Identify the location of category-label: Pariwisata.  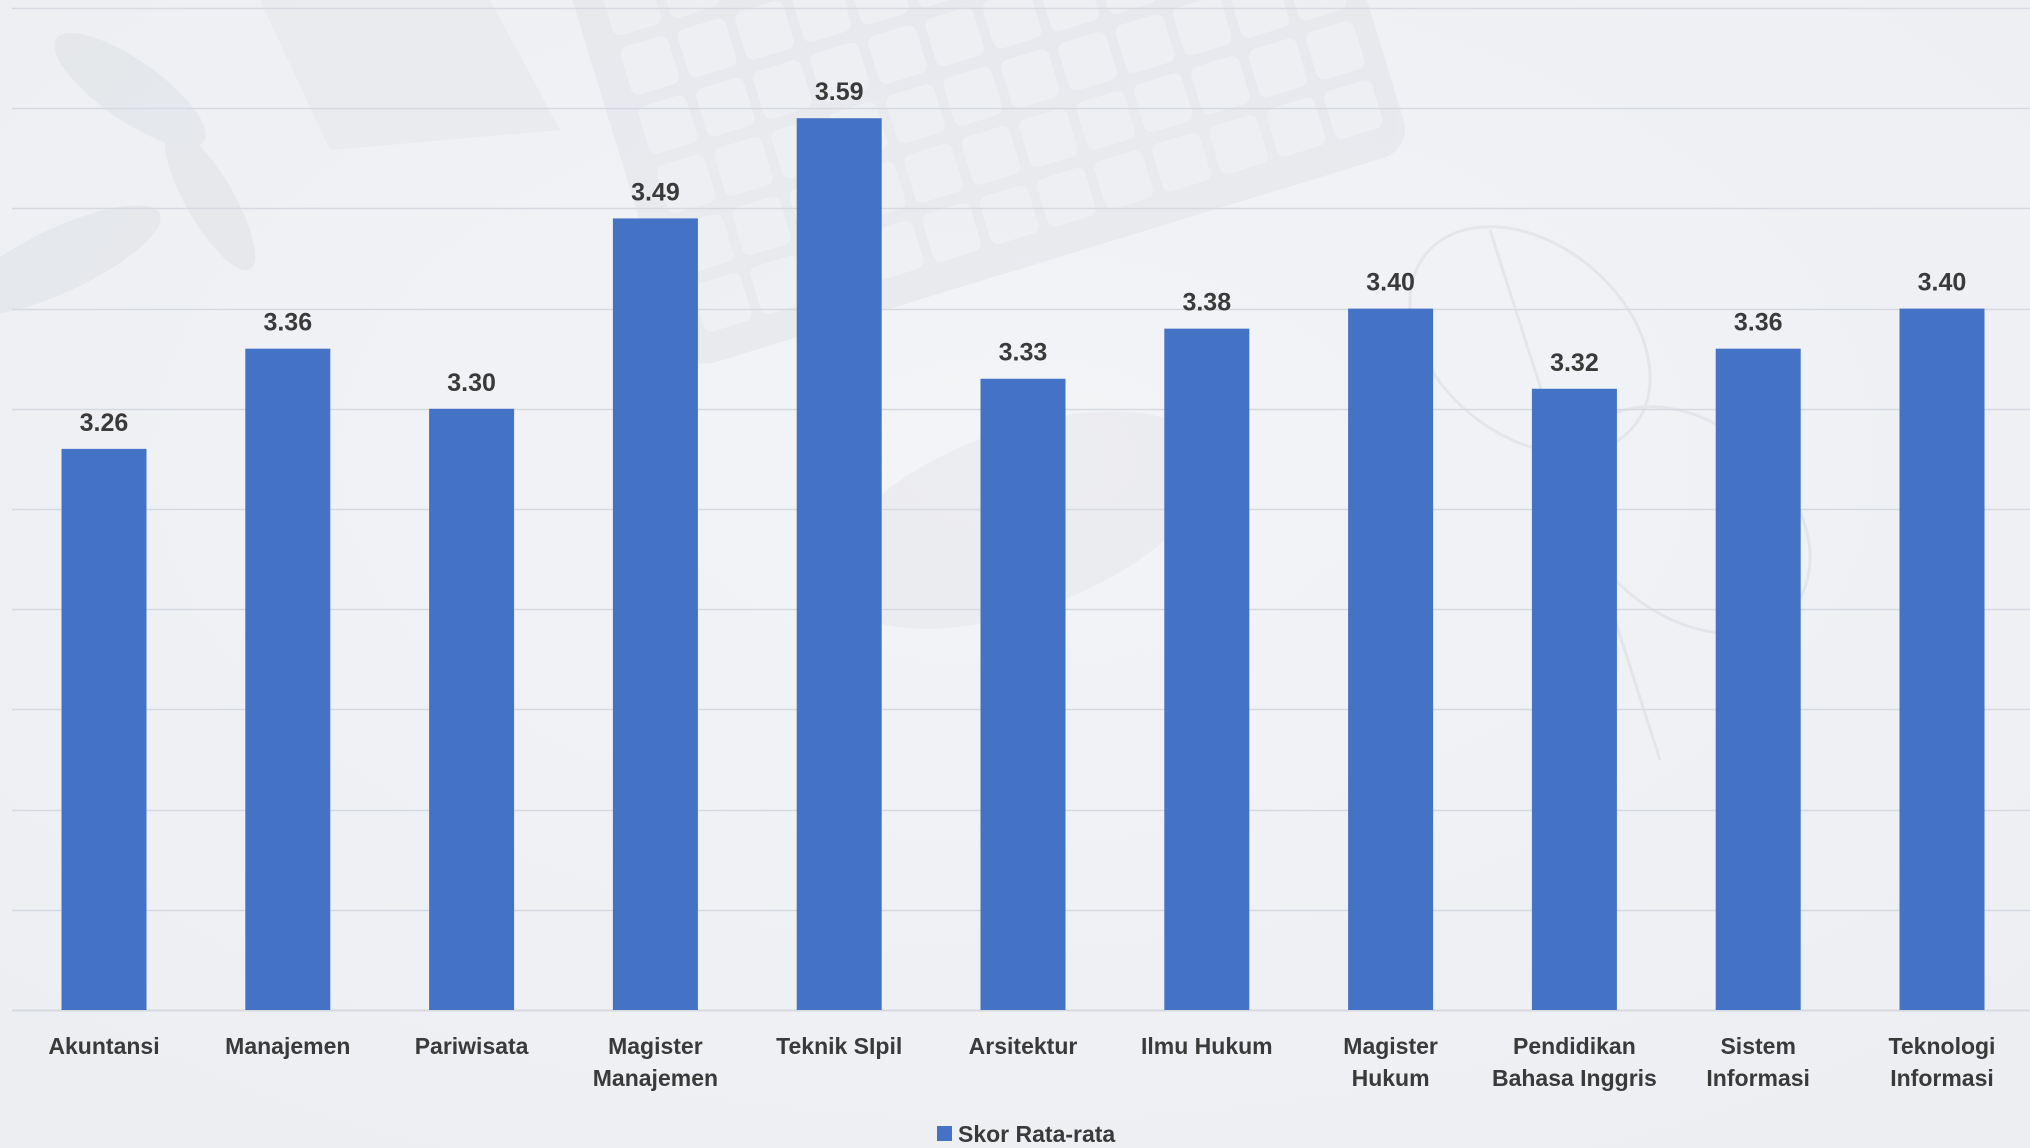
(472, 1046).